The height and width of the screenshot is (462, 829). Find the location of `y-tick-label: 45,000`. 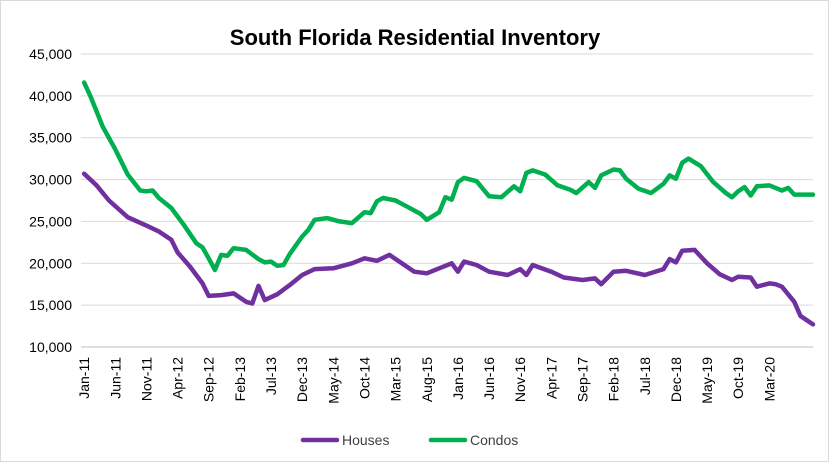

y-tick-label: 45,000 is located at coordinates (50, 54).